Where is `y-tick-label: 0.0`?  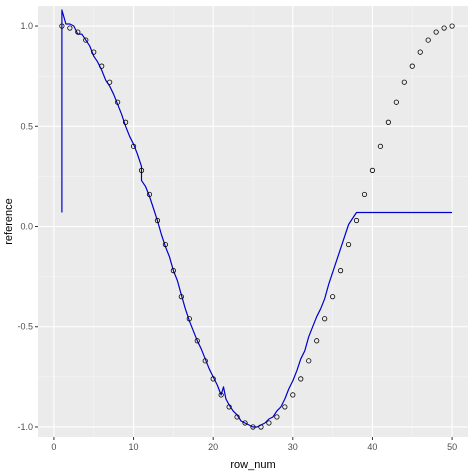
y-tick-label: 0.0 is located at coordinates (26, 227).